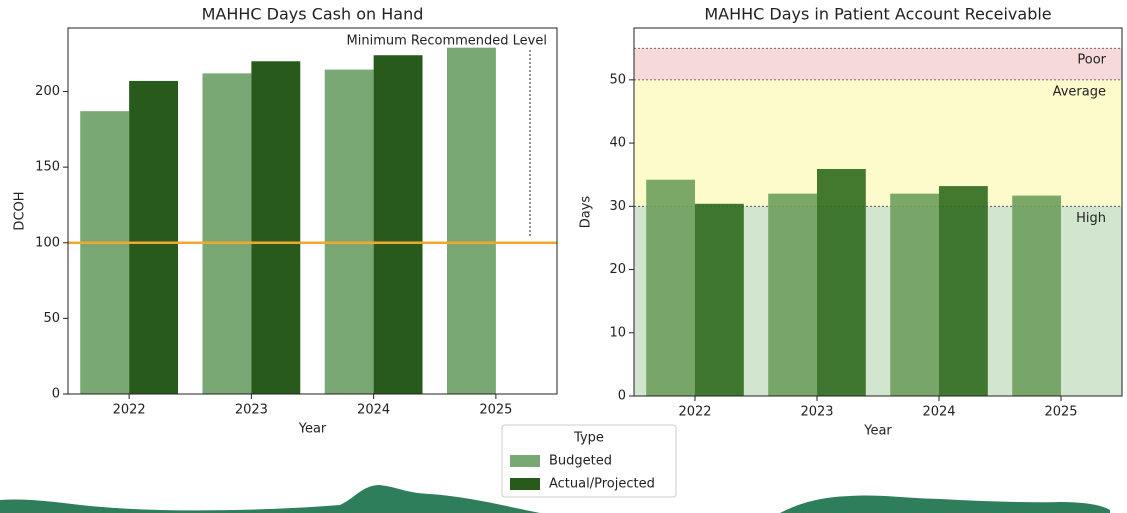 Image resolution: width=1127 pixels, height=513 pixels. I want to click on y-tick-label: 30, so click(617, 206).